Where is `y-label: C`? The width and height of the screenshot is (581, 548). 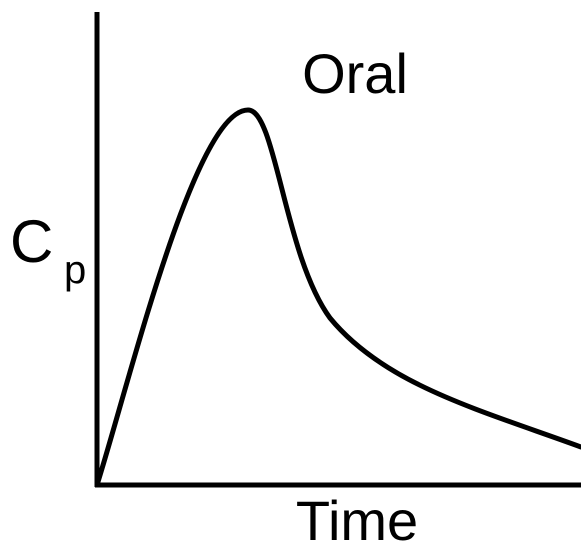
y-label: C is located at coordinates (31, 241).